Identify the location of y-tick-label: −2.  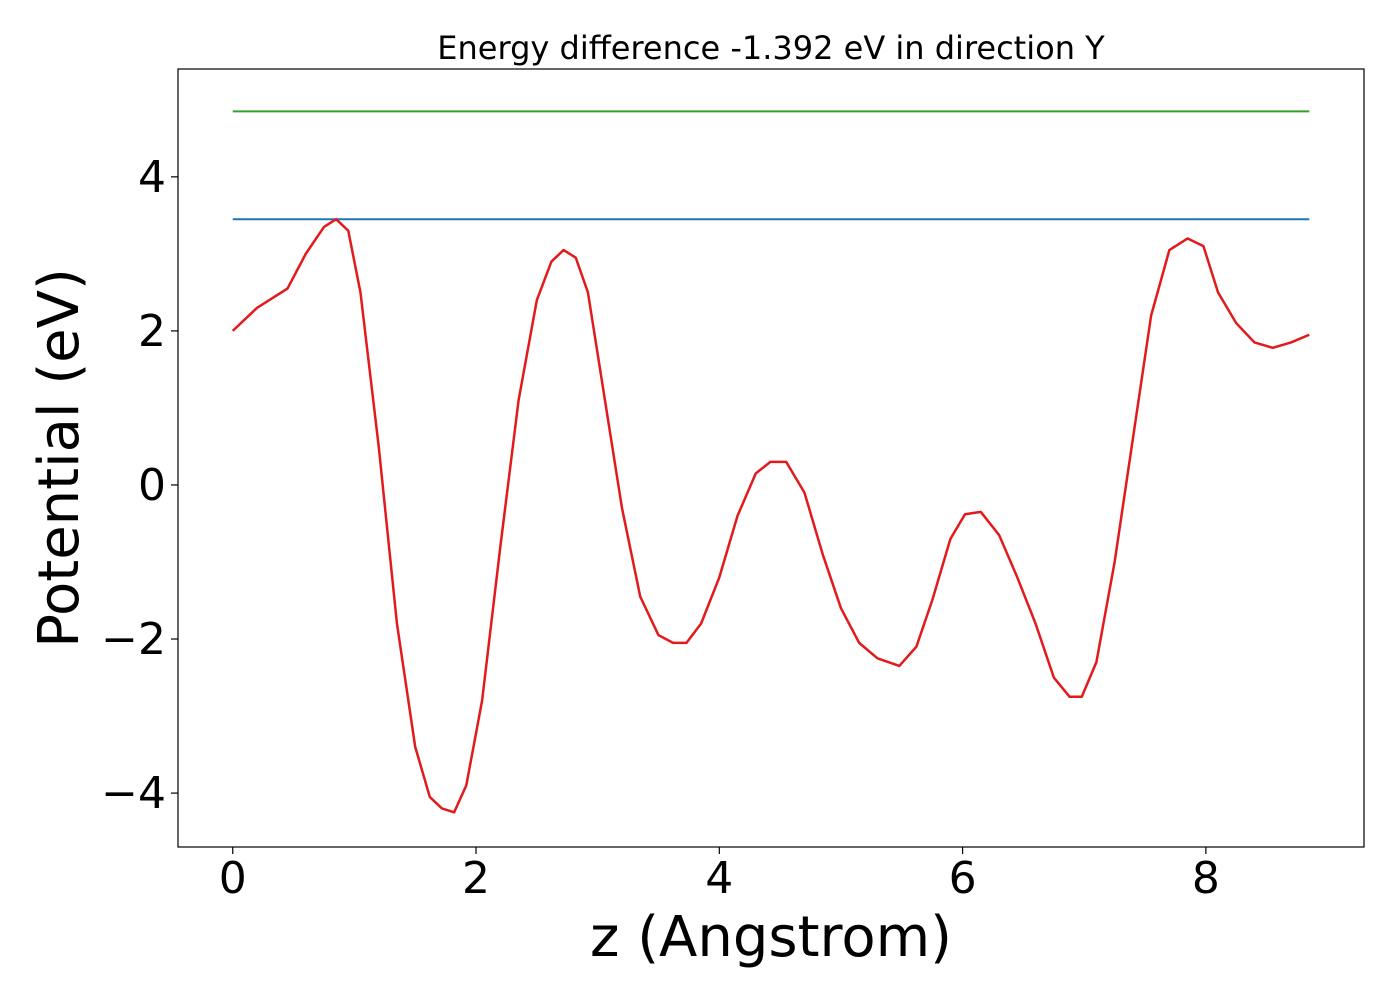
(133, 639).